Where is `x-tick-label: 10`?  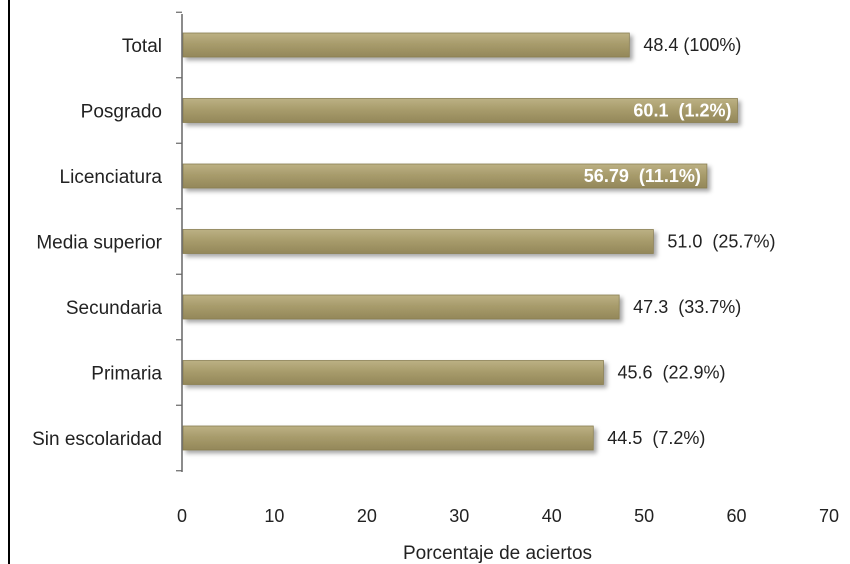
x-tick-label: 10 is located at coordinates (274, 516).